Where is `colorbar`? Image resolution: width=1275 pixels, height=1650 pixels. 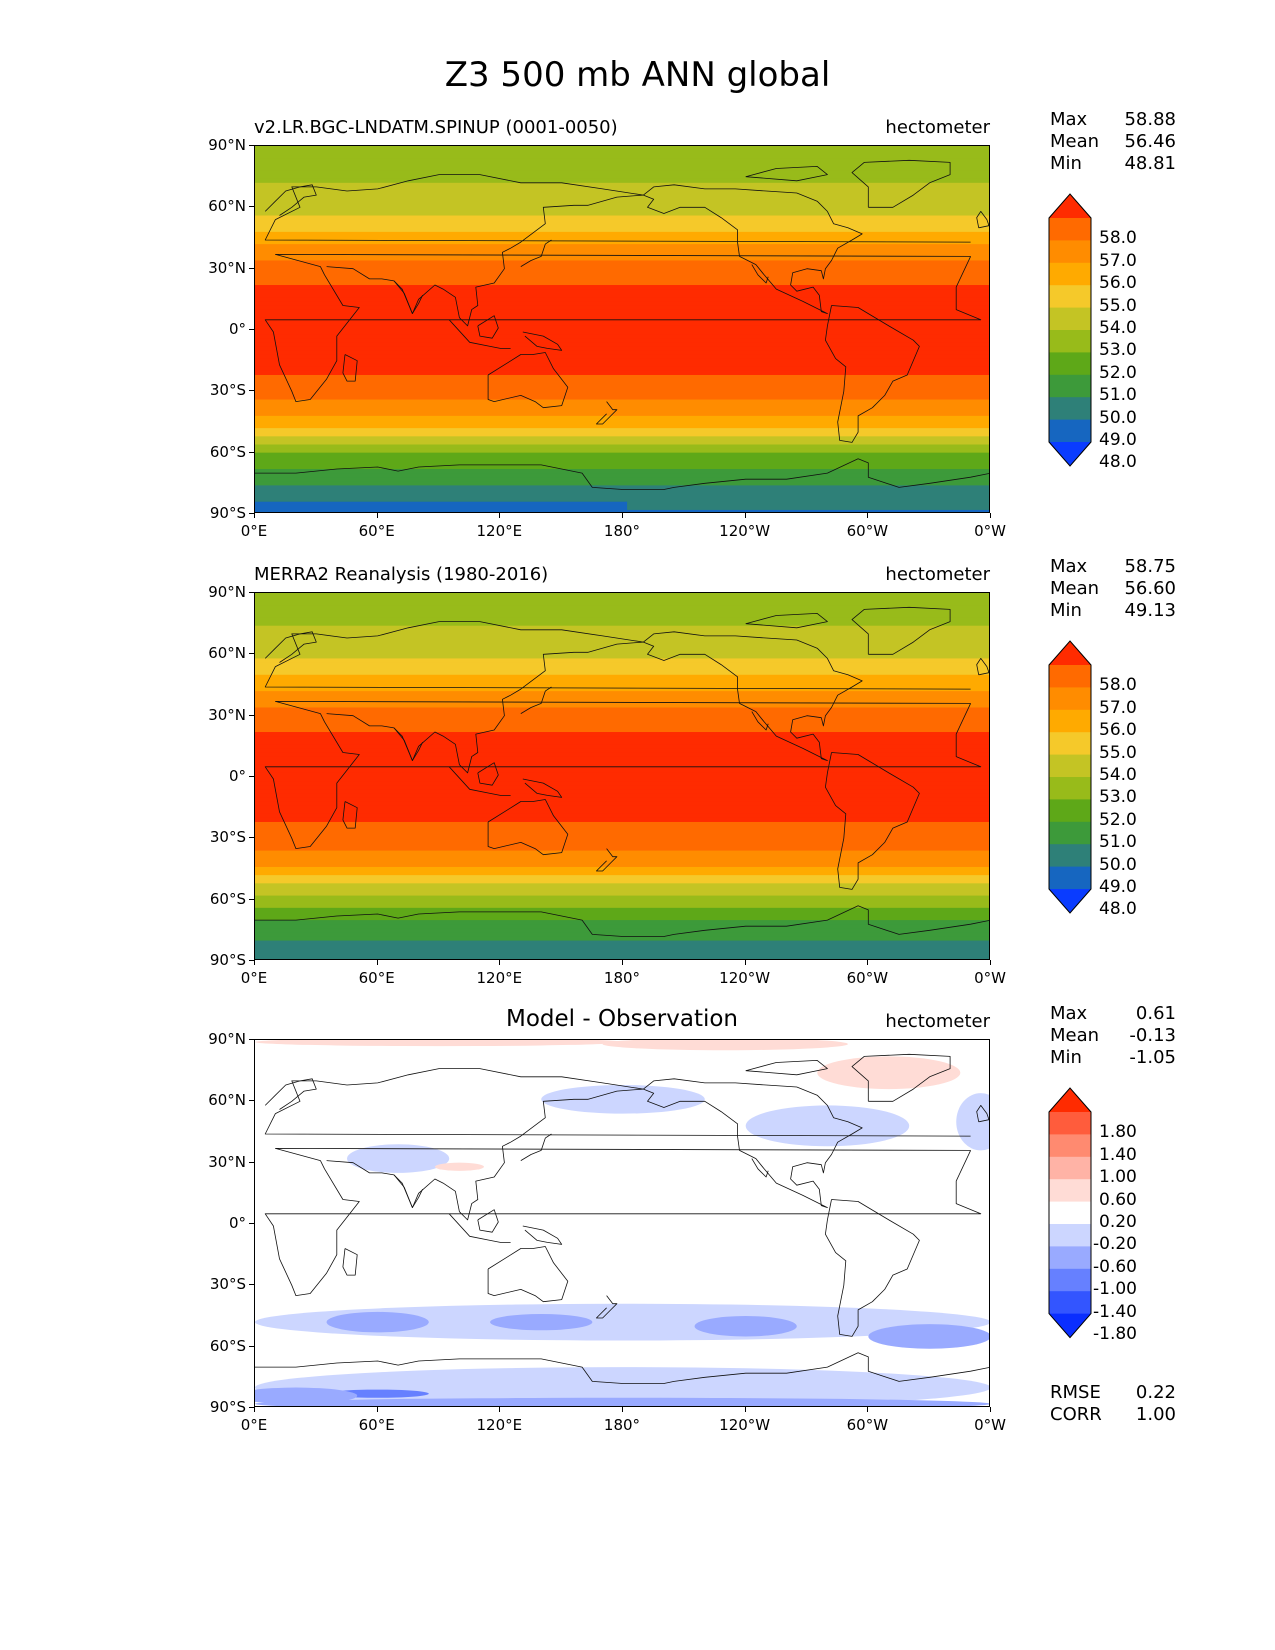 colorbar is located at coordinates (1070, 779).